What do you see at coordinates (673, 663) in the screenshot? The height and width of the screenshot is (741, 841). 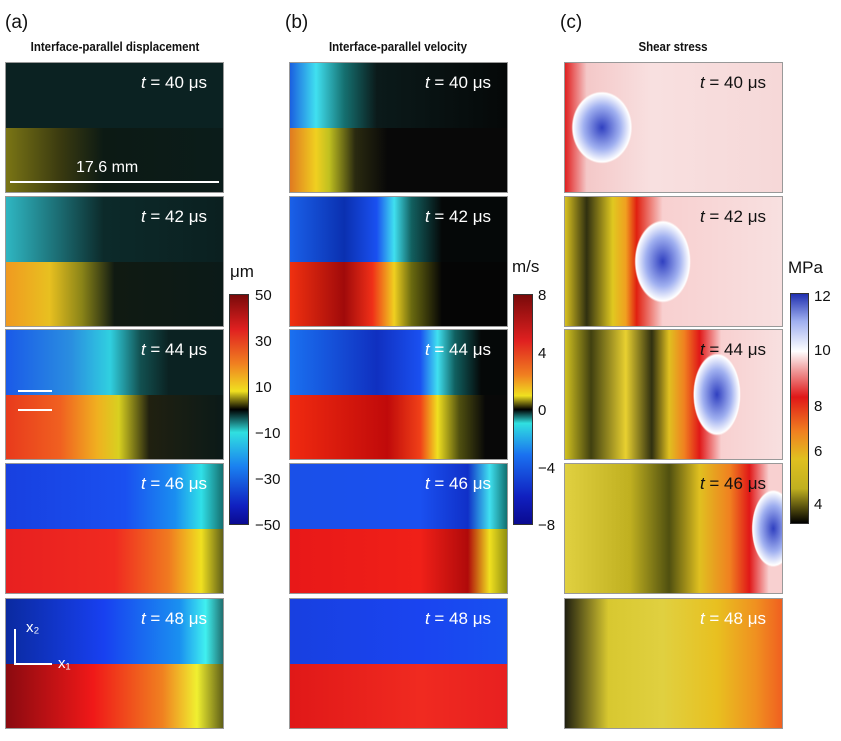 I see `shear-stress-panel-48us: t = 48 μs` at bounding box center [673, 663].